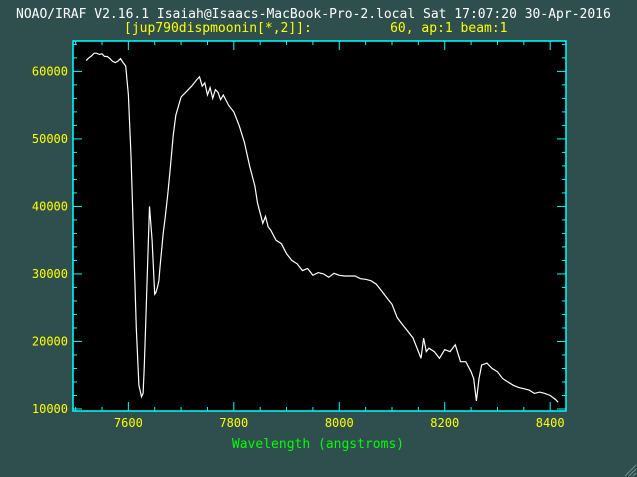 The image size is (637, 477). Describe the element at coordinates (630, 470) in the screenshot. I see `resize-grip-icon` at that location.